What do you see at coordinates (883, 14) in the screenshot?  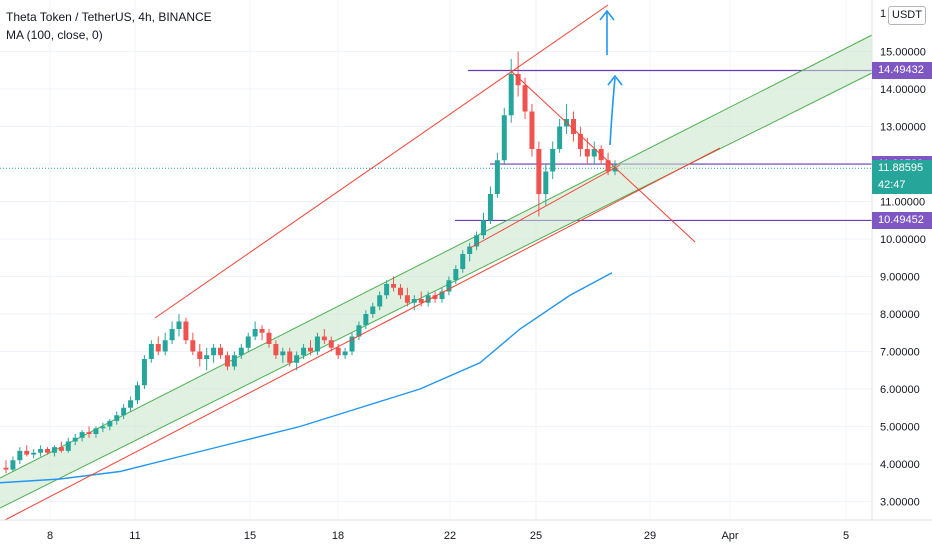 I see `price-tick-top: 1` at bounding box center [883, 14].